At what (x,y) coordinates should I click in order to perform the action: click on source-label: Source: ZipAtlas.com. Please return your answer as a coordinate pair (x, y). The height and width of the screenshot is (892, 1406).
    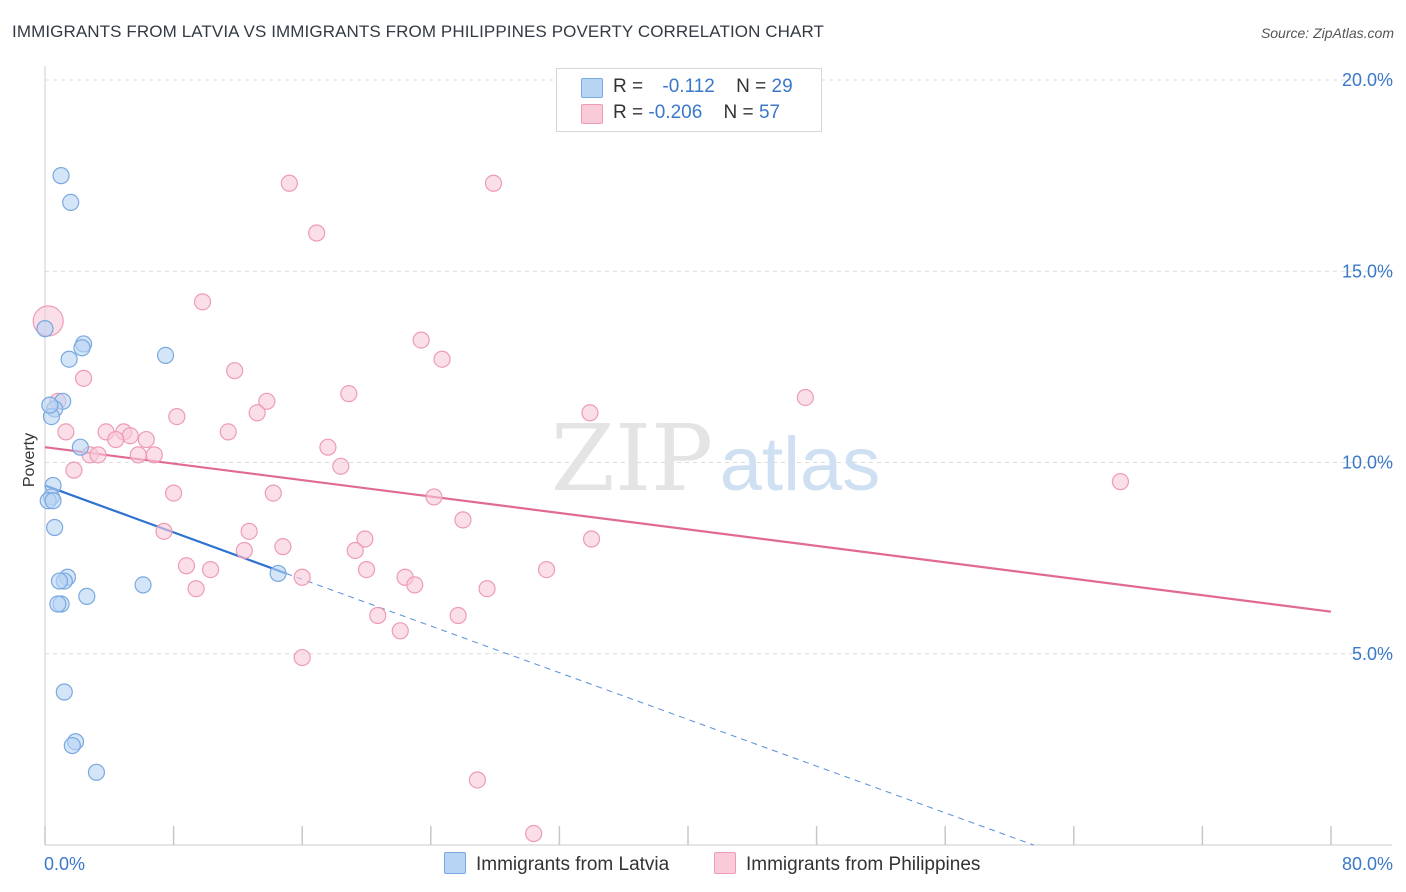
    Looking at the image, I should click on (1327, 33).